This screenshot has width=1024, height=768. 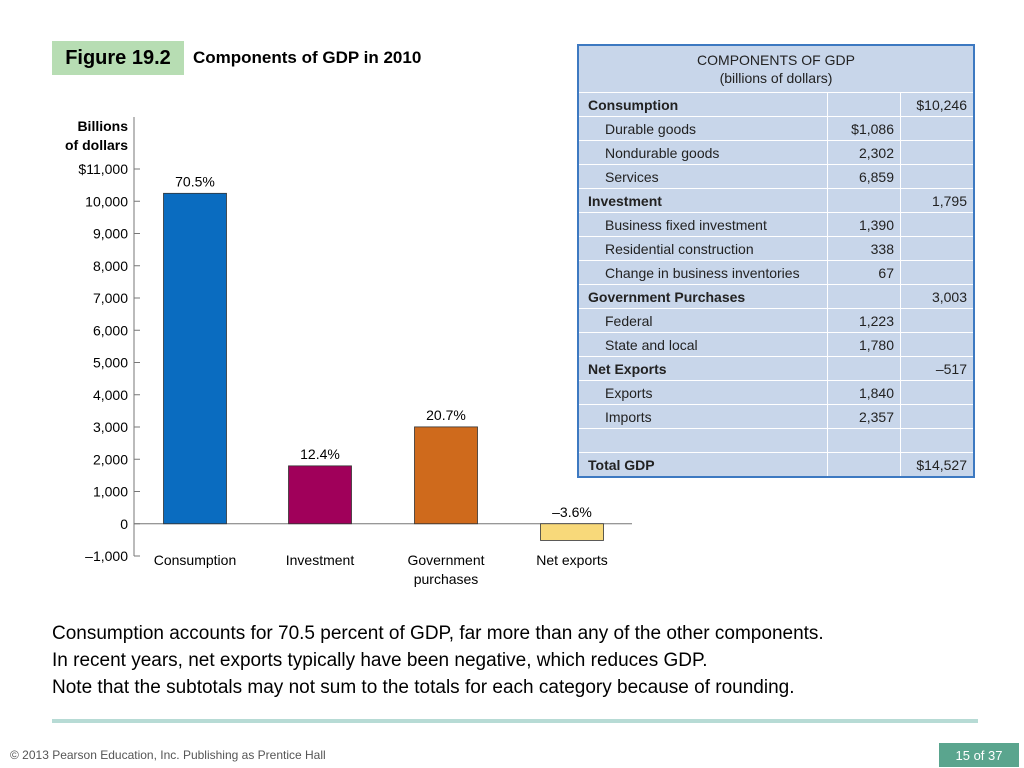 What do you see at coordinates (702, 416) in the screenshot?
I see `row-label: Imports` at bounding box center [702, 416].